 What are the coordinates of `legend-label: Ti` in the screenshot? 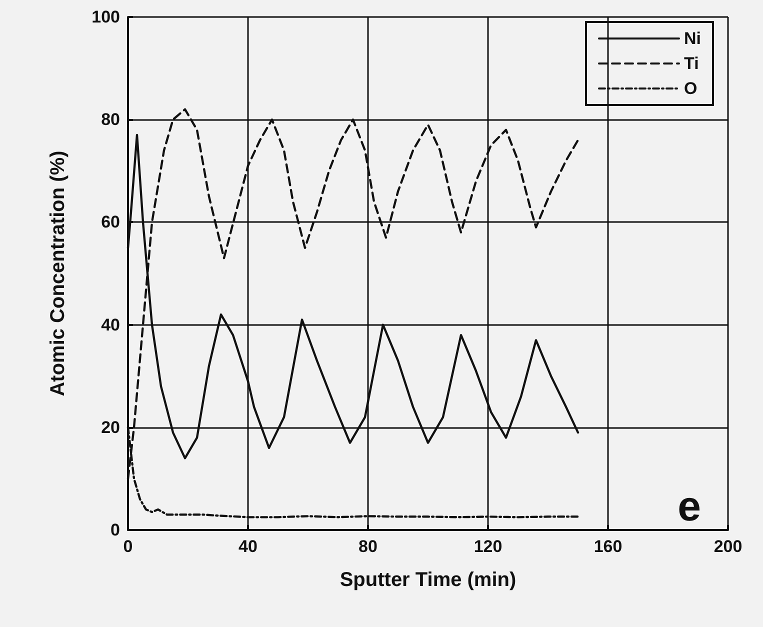 It's located at (691, 63).